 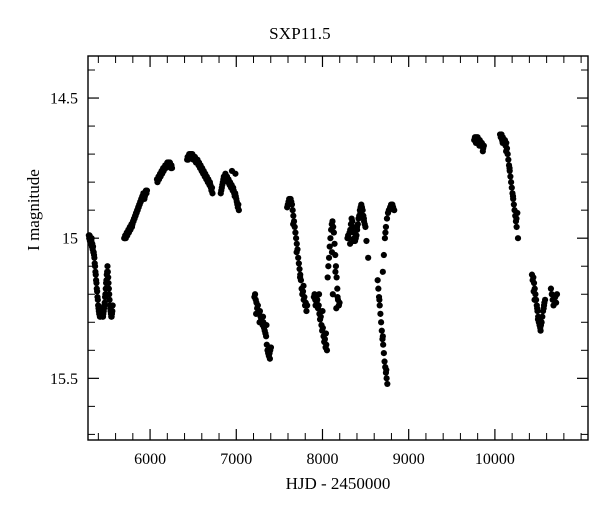 What do you see at coordinates (64, 99) in the screenshot?
I see `y-tick-label: 14.5` at bounding box center [64, 99].